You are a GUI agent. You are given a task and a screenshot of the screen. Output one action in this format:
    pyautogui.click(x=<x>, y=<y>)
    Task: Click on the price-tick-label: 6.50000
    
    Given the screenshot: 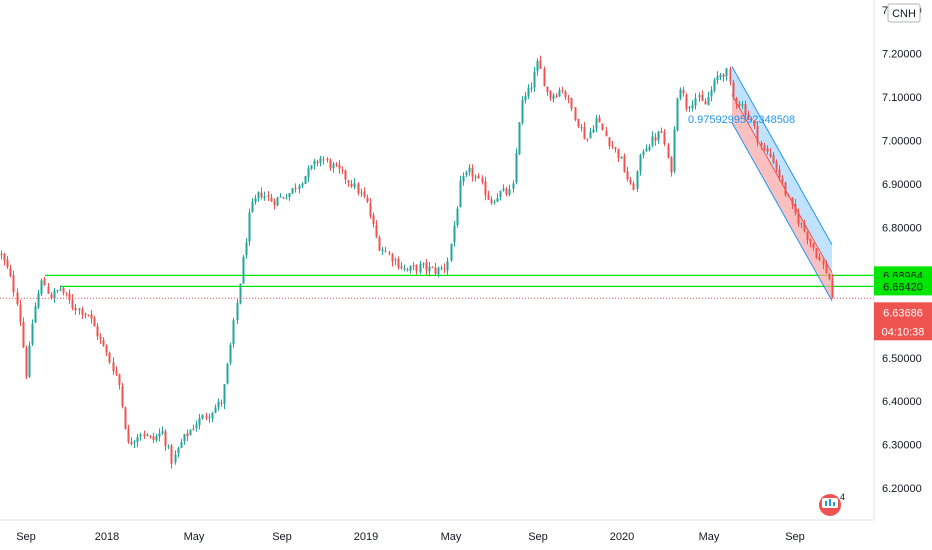 What is the action you would take?
    pyautogui.click(x=902, y=359)
    